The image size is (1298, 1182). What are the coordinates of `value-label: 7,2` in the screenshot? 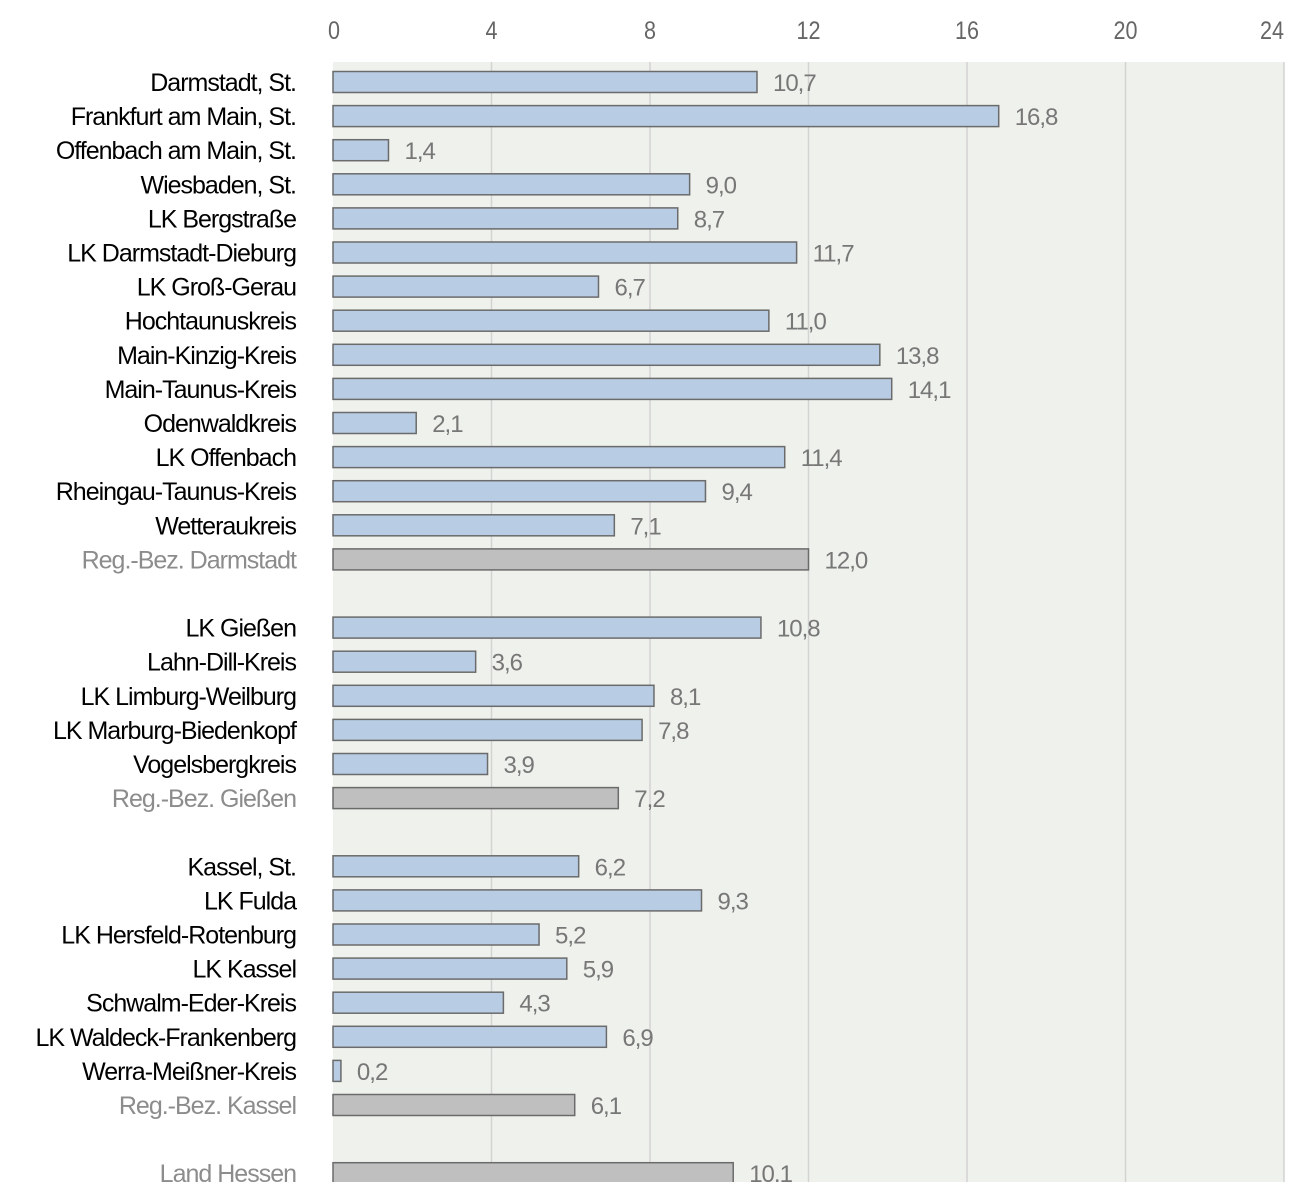 It's located at (649, 799).